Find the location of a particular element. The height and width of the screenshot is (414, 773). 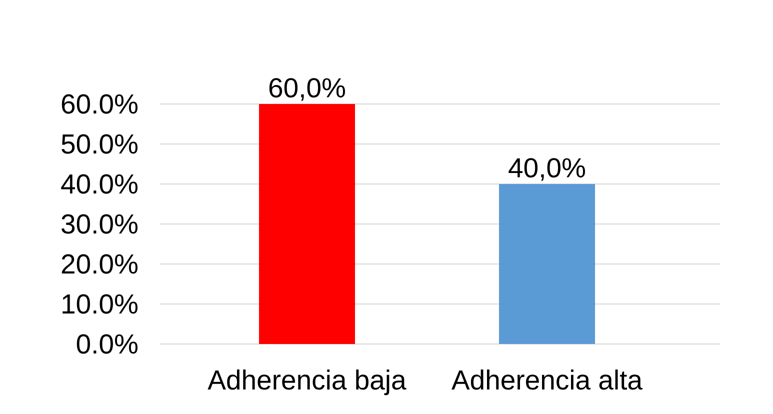

data-label: 60,0% is located at coordinates (307, 89).